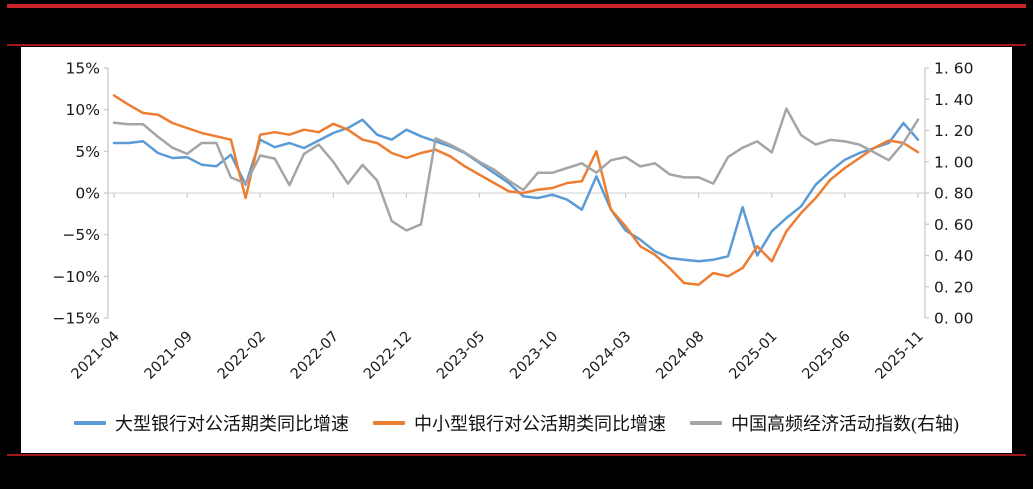 The width and height of the screenshot is (1033, 489). What do you see at coordinates (540, 424) in the screenshot?
I see `legend-label: 中小型银行对公活期类同比增速` at bounding box center [540, 424].